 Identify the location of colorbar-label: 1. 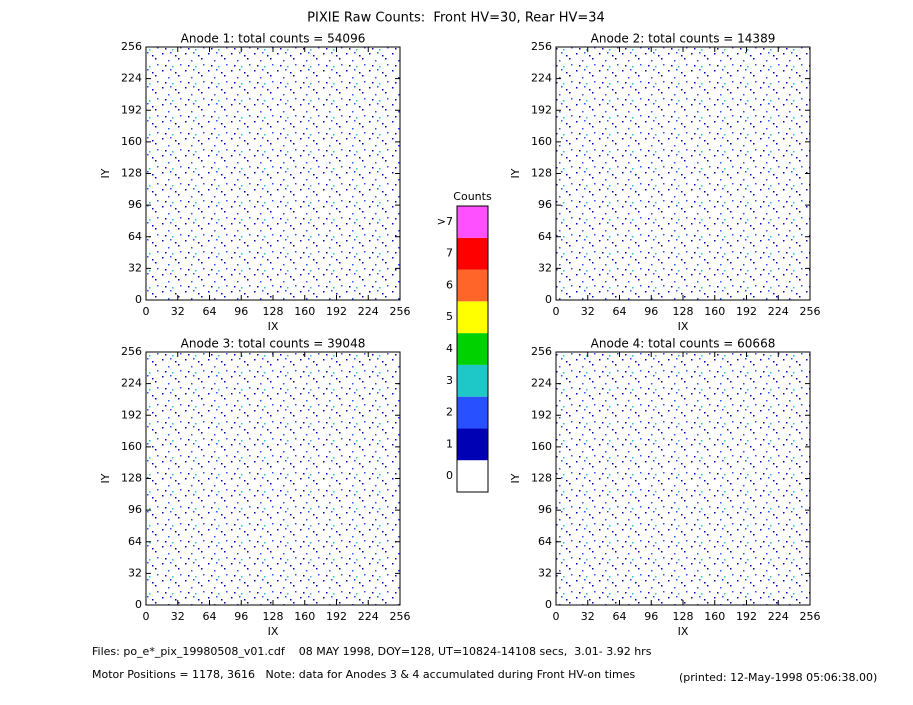
(449, 443).